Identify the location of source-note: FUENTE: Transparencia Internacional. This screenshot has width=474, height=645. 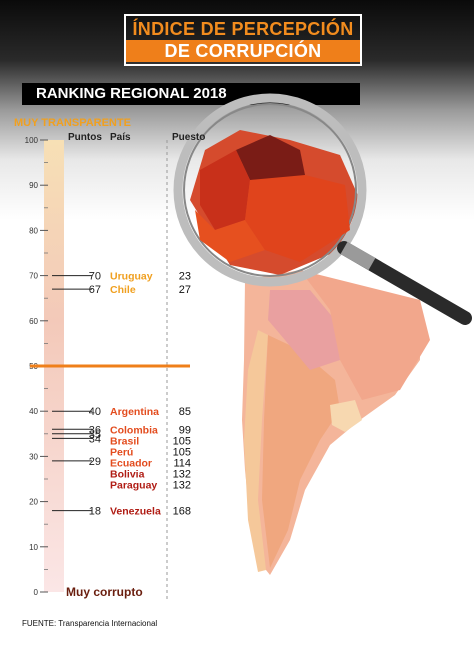
(90, 623).